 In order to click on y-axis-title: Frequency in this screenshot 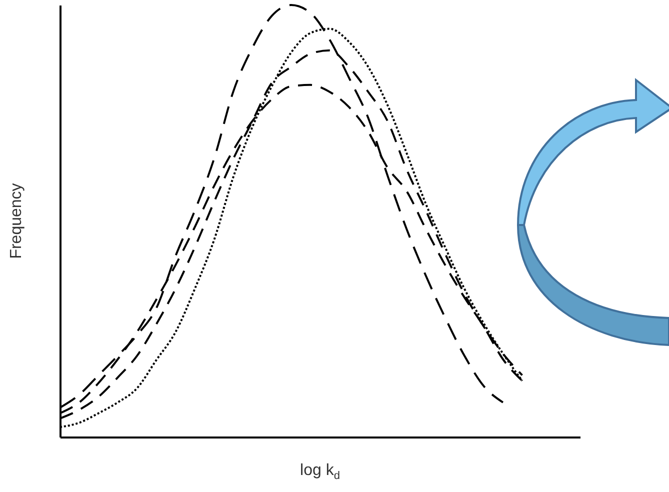, I will do `click(17, 221)`.